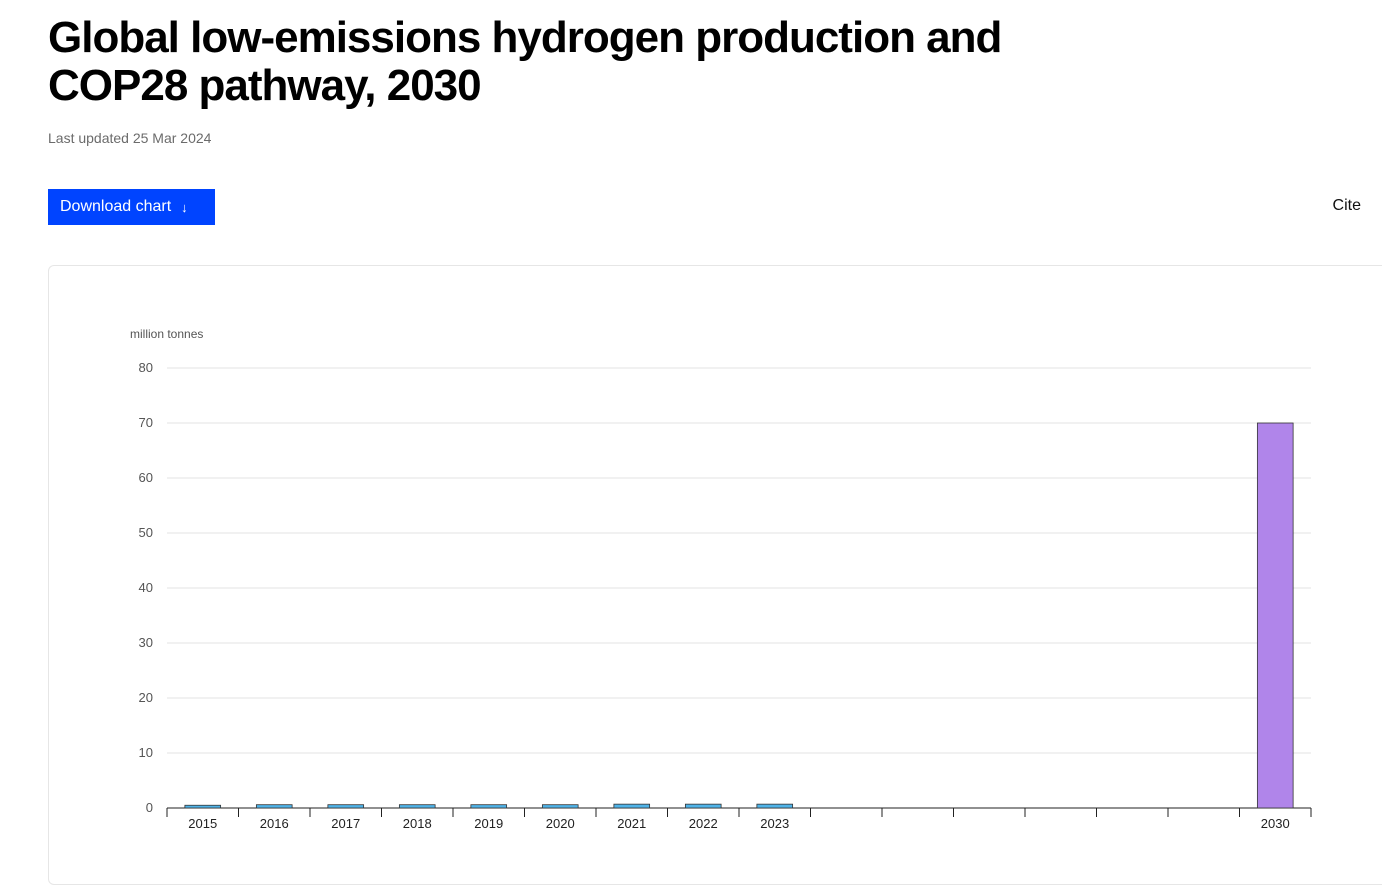 The height and width of the screenshot is (885, 1382). Describe the element at coordinates (202, 823) in the screenshot. I see `x-tick-label: 2015` at that location.